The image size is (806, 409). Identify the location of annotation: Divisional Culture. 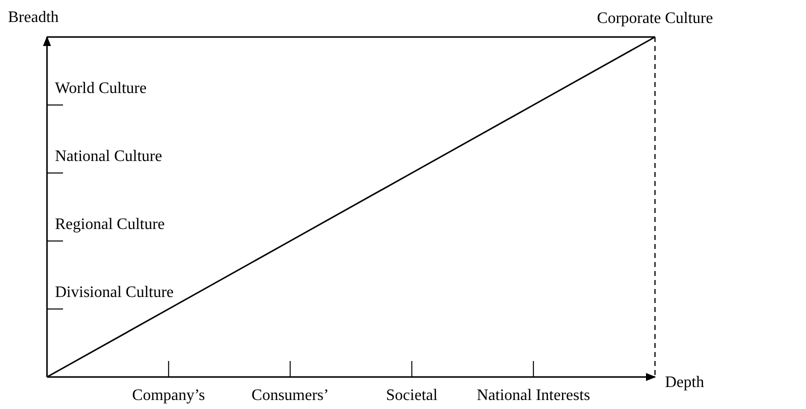
(114, 292).